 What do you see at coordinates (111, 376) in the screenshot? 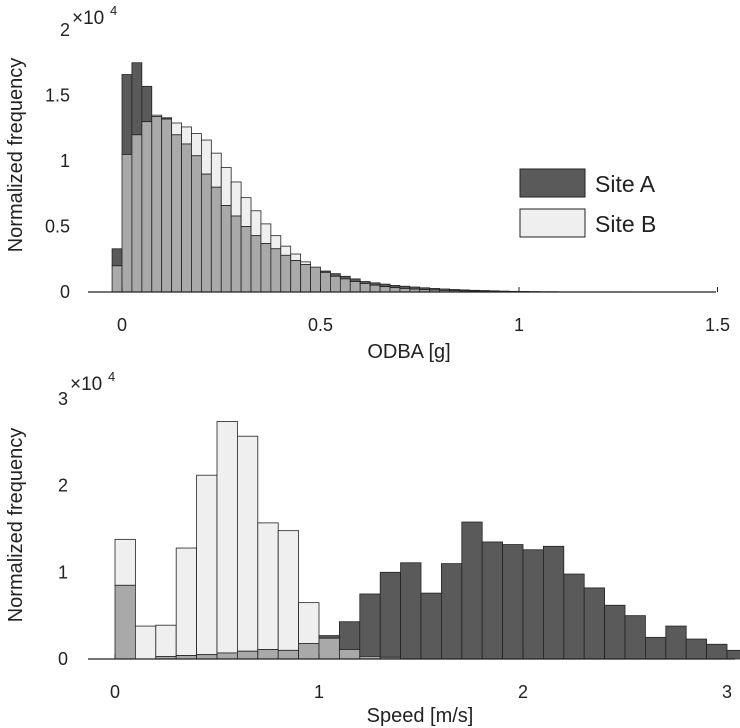
I see `speed-exponent-power: 4` at bounding box center [111, 376].